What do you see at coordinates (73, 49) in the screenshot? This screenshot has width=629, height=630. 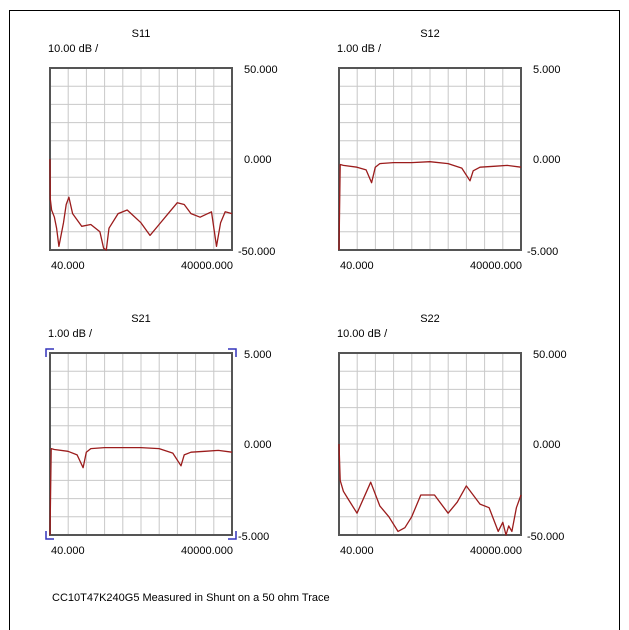 I see `s11-scale-label: 10.00 dB /` at bounding box center [73, 49].